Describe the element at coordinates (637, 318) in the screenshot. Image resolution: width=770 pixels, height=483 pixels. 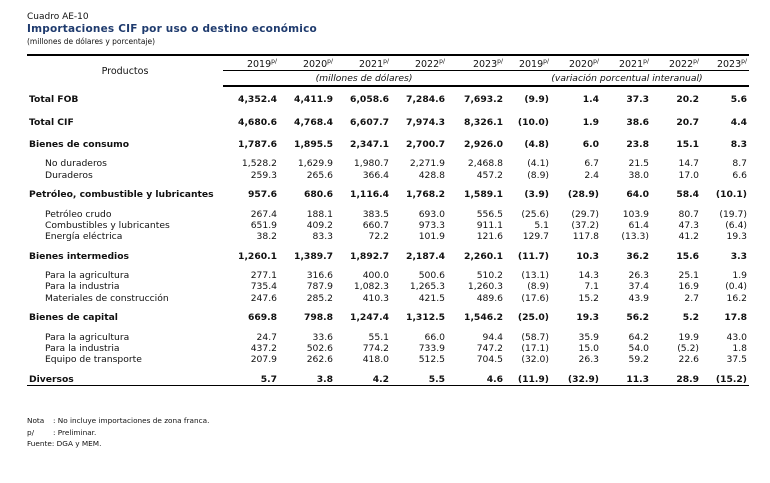
I see `pct-cell: 56.2` at that location.